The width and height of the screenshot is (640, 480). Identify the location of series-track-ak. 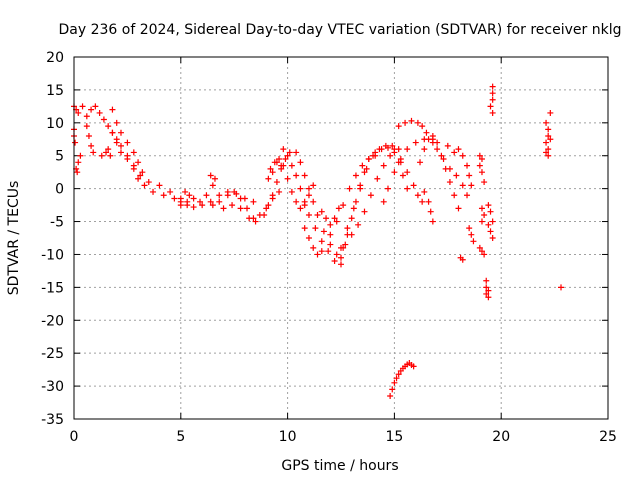
(561, 287).